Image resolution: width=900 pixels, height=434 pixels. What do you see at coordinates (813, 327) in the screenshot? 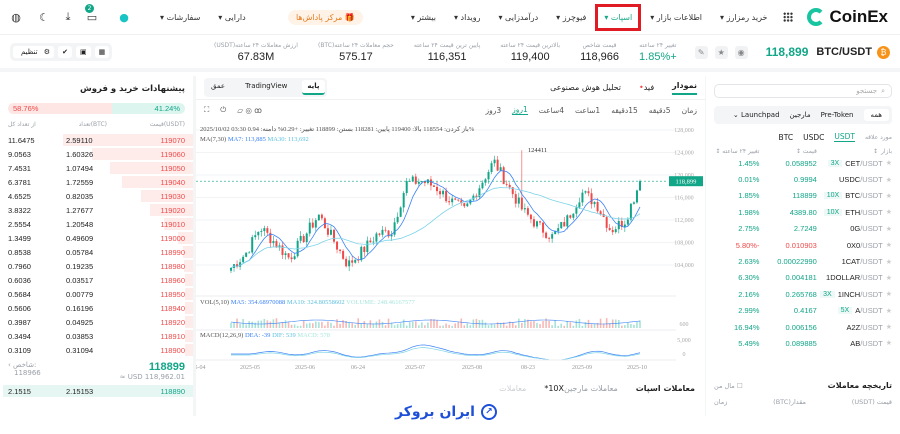
I see `market-row: ★ A2Z/USDT 0.006156 16.94%` at bounding box center [813, 327].